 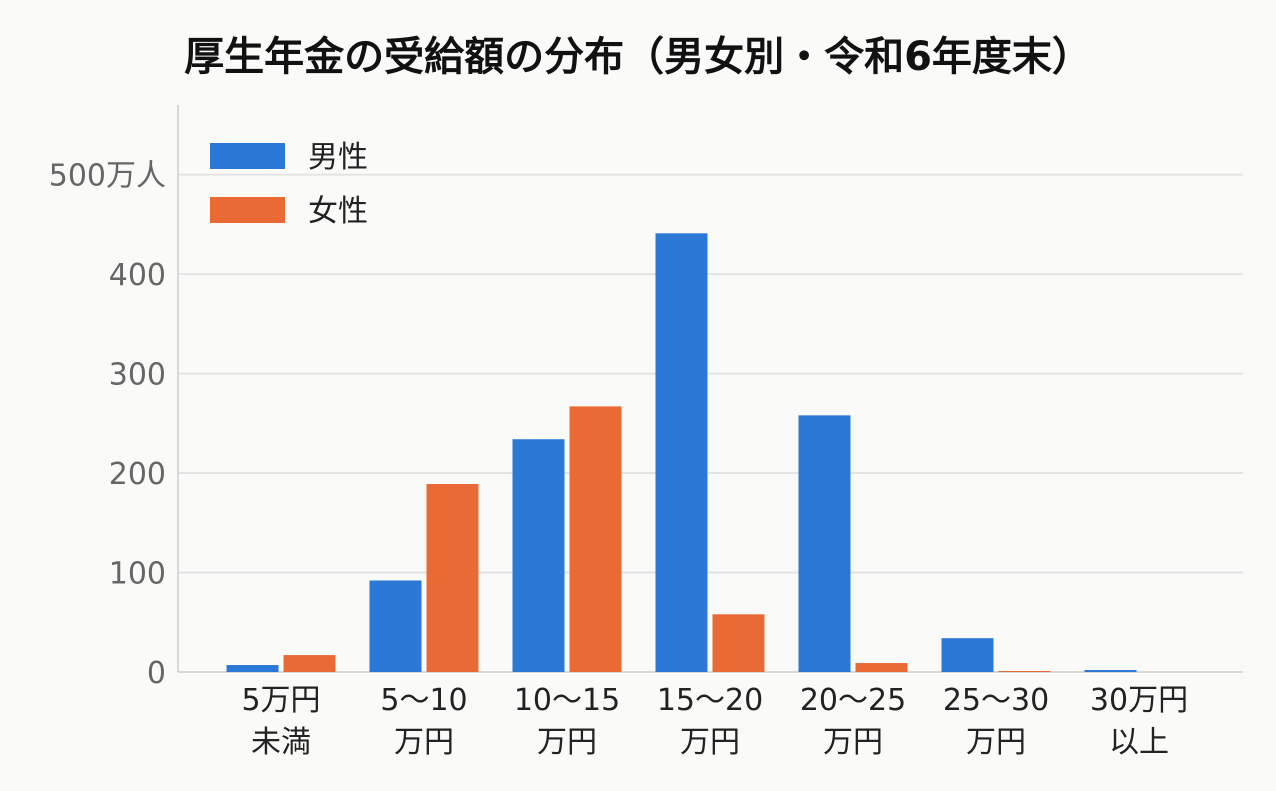 What do you see at coordinates (710, 700) in the screenshot?
I see `x-tick-label: 15～20` at bounding box center [710, 700].